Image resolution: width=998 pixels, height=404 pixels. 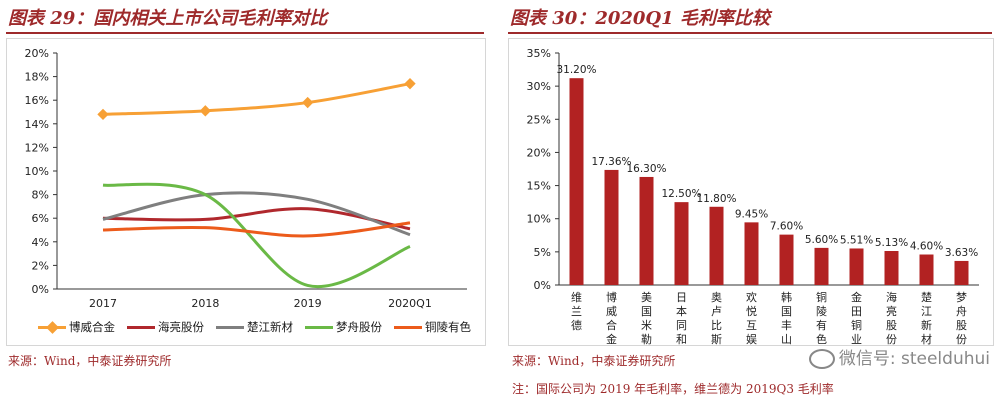 What do you see at coordinates (40, 195) in the screenshot?
I see `y-tick-label: 8%` at bounding box center [40, 195].